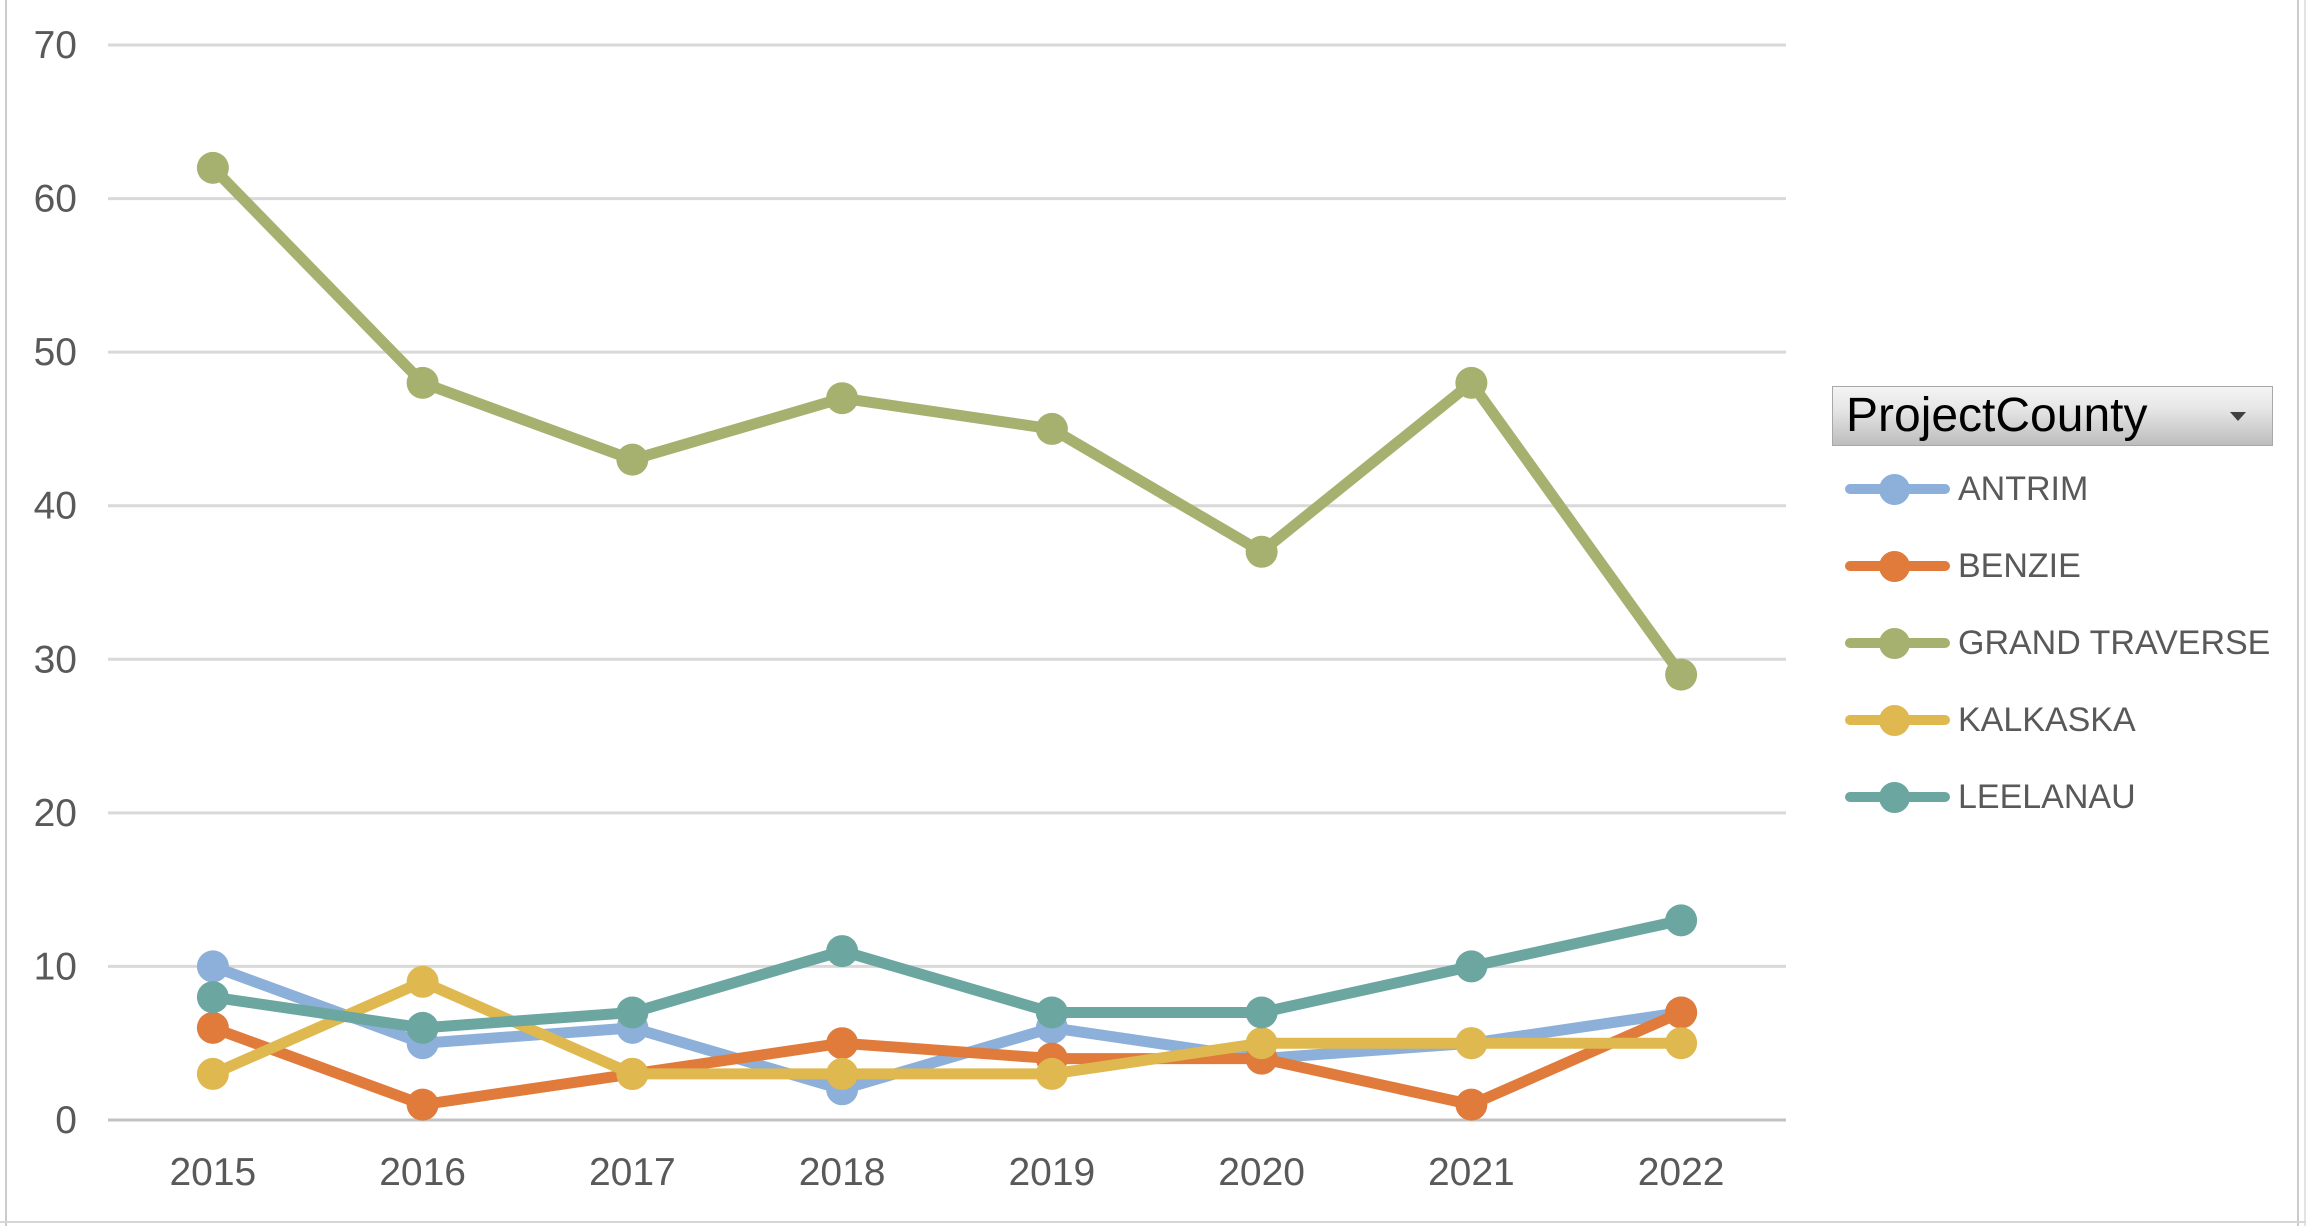 Image resolution: width=2306 pixels, height=1226 pixels. I want to click on legend-item-grand-traverse: GRAND TRAVERSE, so click(2056, 642).